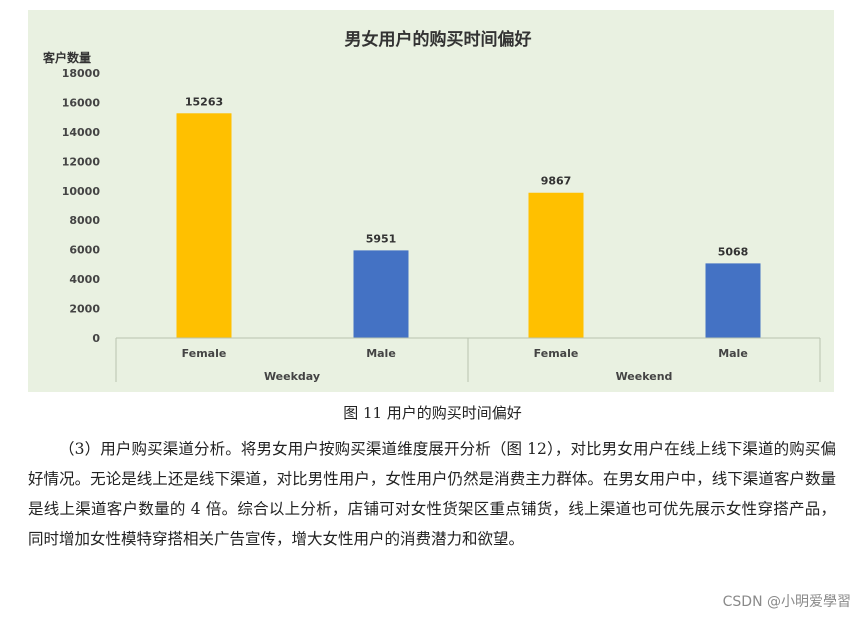 This screenshot has height=619, width=865. What do you see at coordinates (204, 101) in the screenshot?
I see `data-label: 15263` at bounding box center [204, 101].